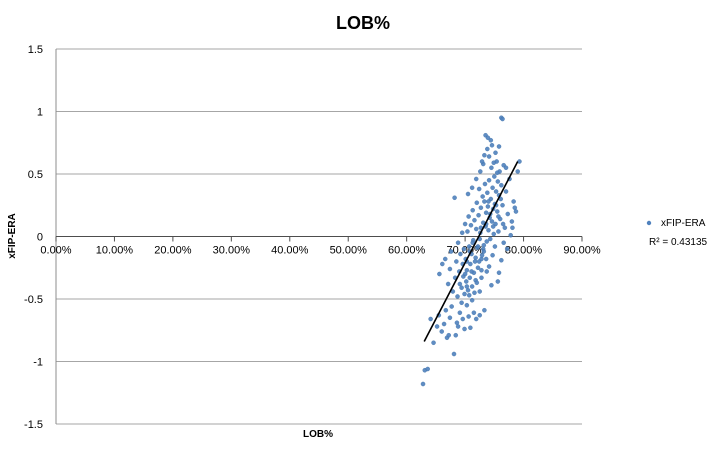 This screenshot has width=710, height=452. What do you see at coordinates (35, 50) in the screenshot?
I see `y-tick-label: 1.5` at bounding box center [35, 50].